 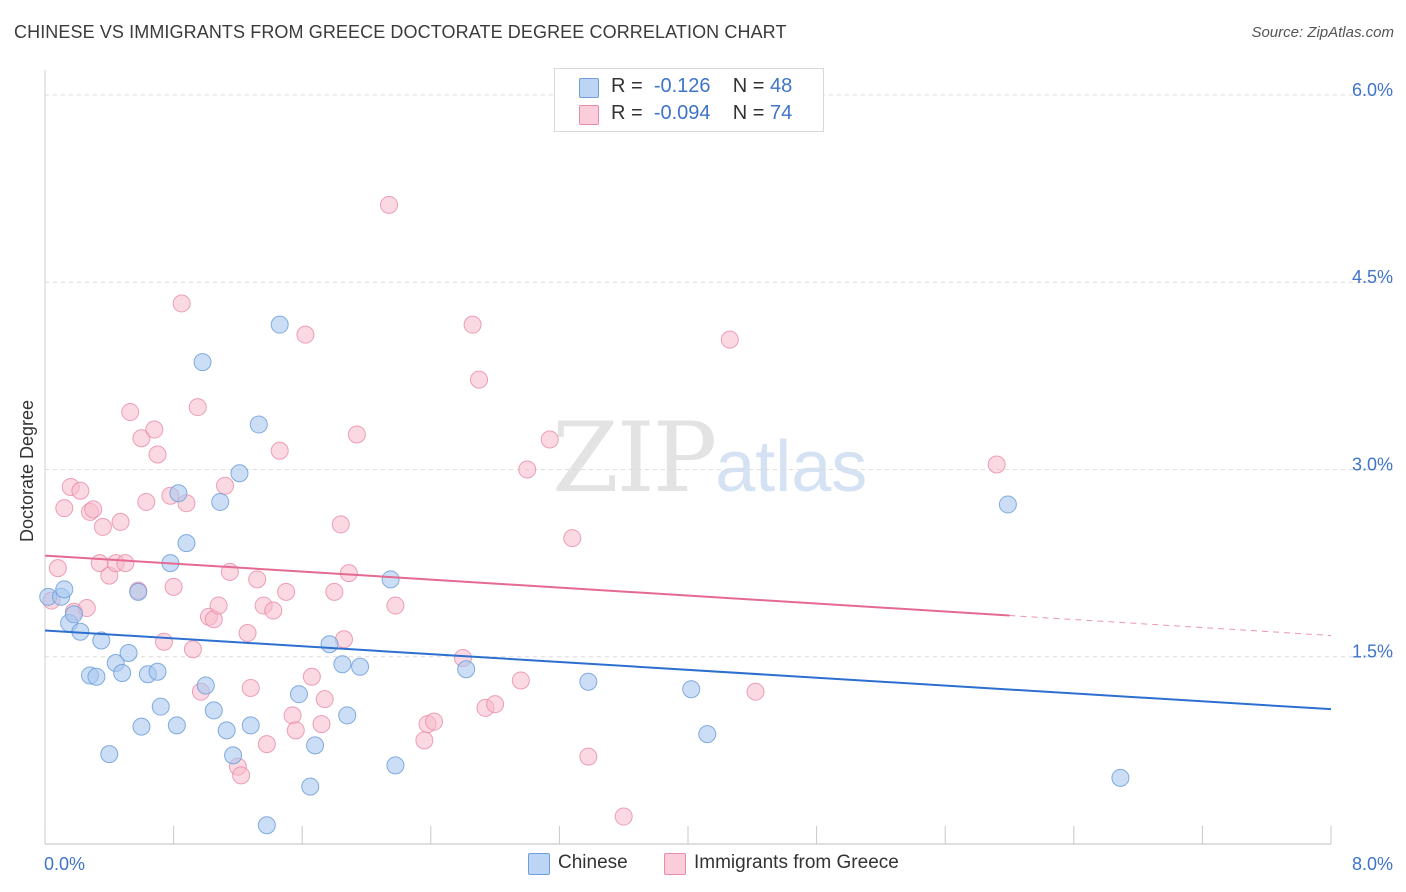 What do you see at coordinates (1372, 464) in the screenshot?
I see `y-tick-label: 3.0%` at bounding box center [1372, 464].